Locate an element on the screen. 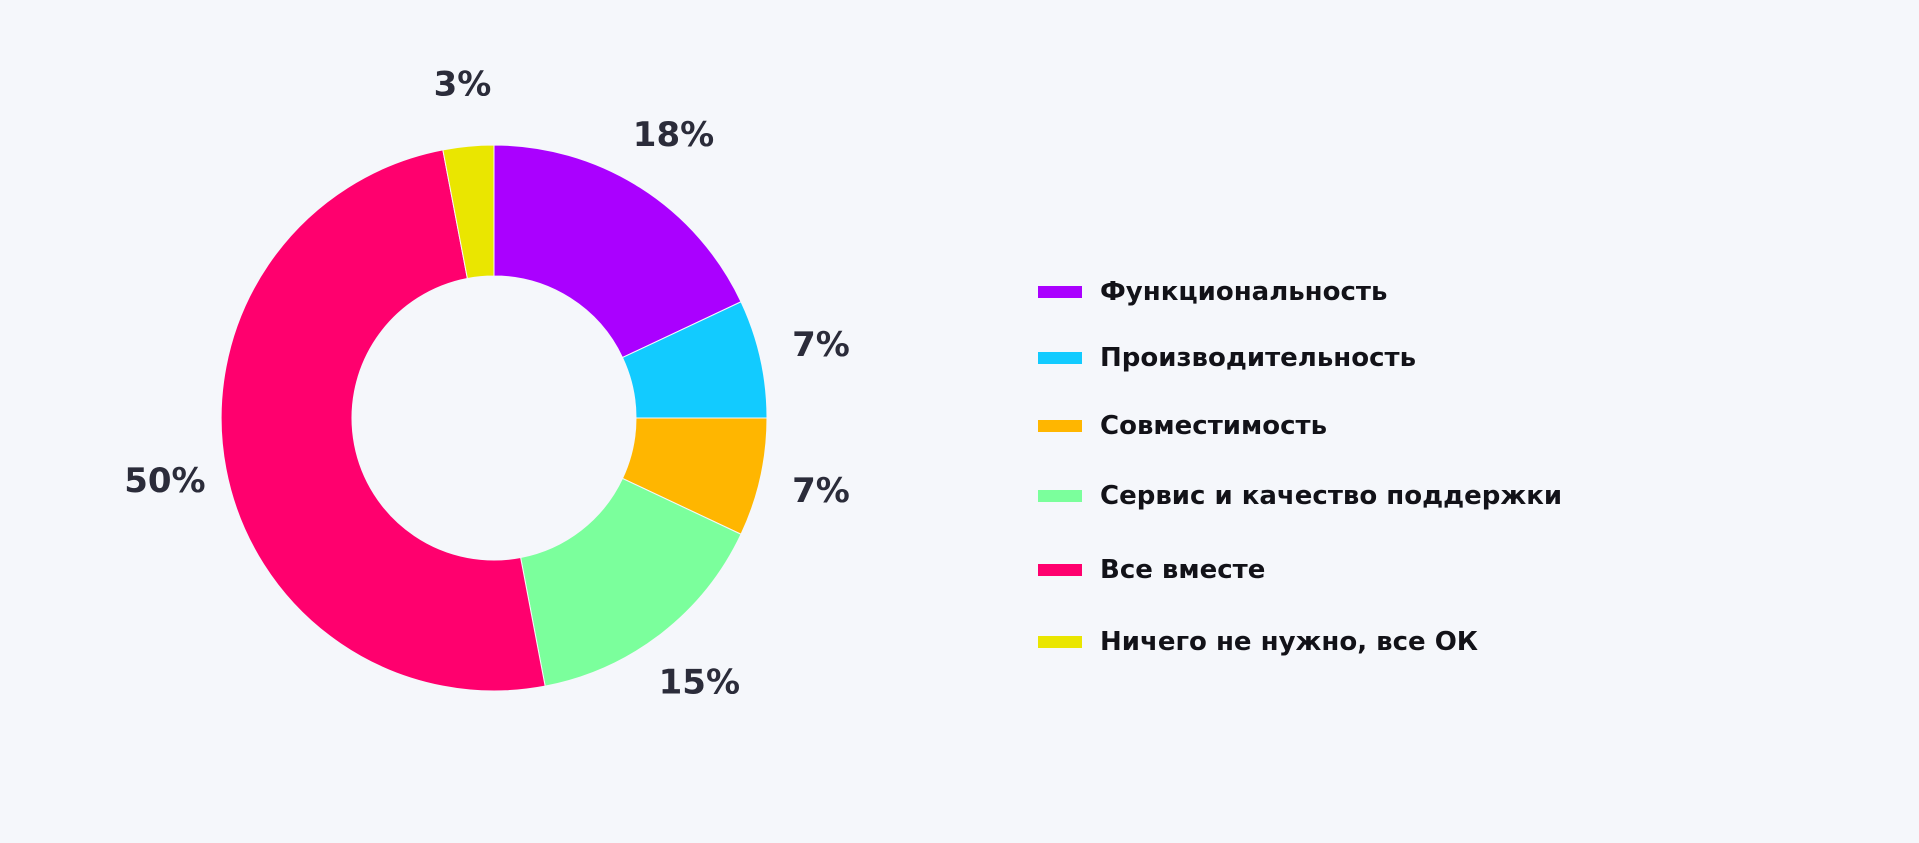 Image resolution: width=1919 pixels, height=843 pixels. slice-label-performance: 7% is located at coordinates (821, 345).